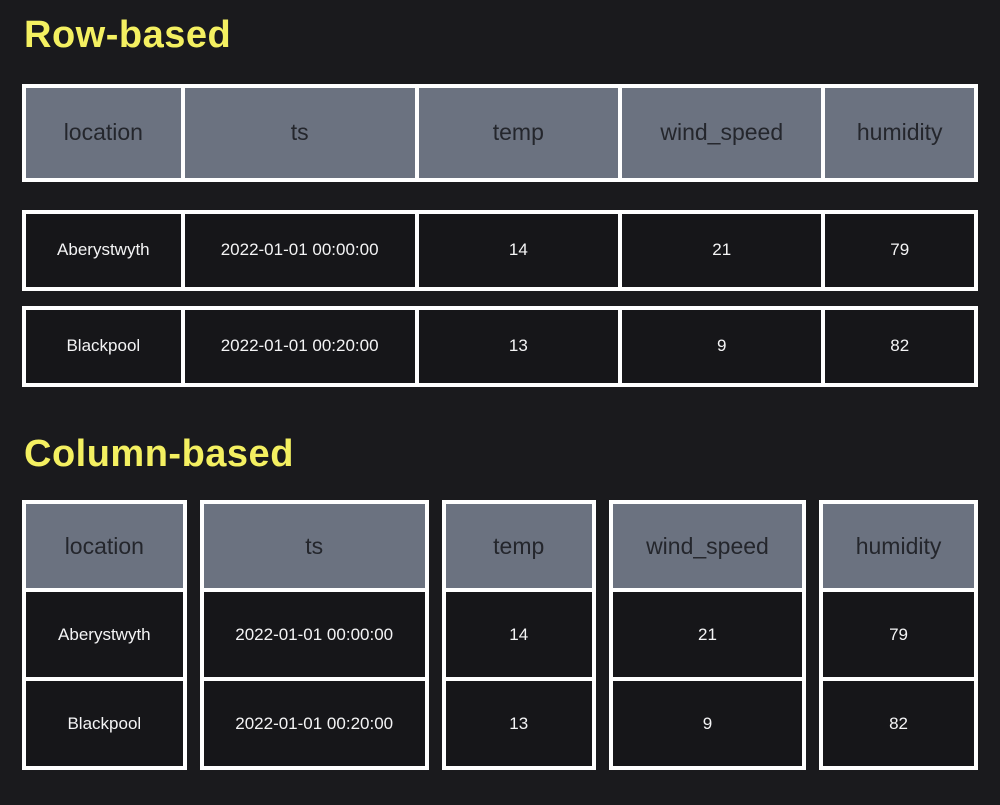 The height and width of the screenshot is (805, 1000). Describe the element at coordinates (159, 453) in the screenshot. I see `column-based-title: Column-based` at that location.